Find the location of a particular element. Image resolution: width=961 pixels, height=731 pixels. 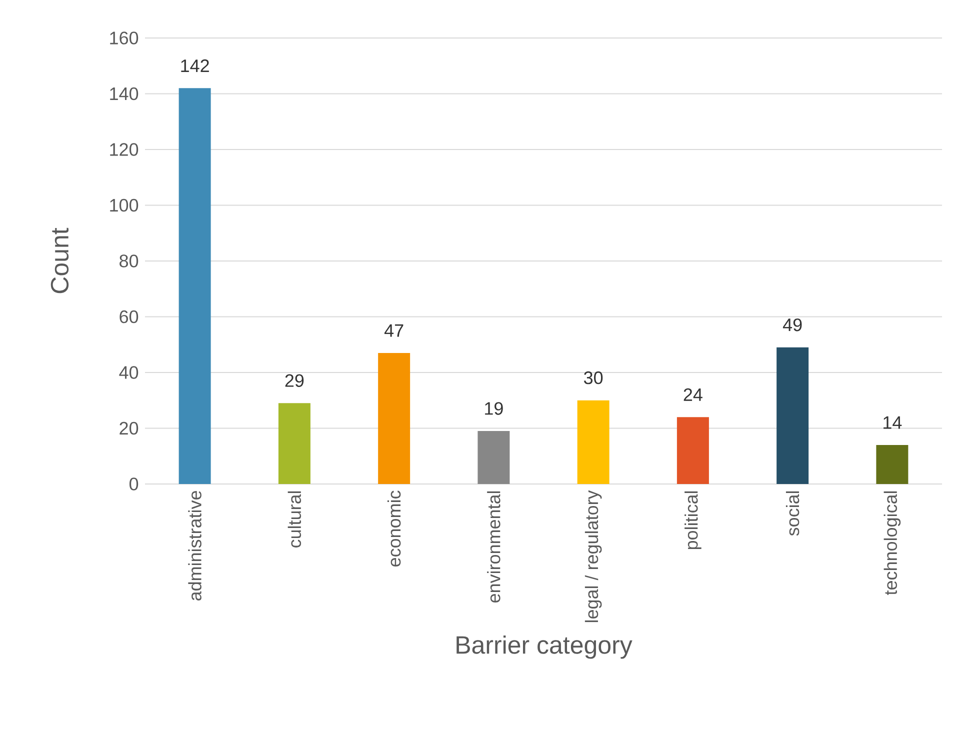

data-label: 47 is located at coordinates (394, 330).